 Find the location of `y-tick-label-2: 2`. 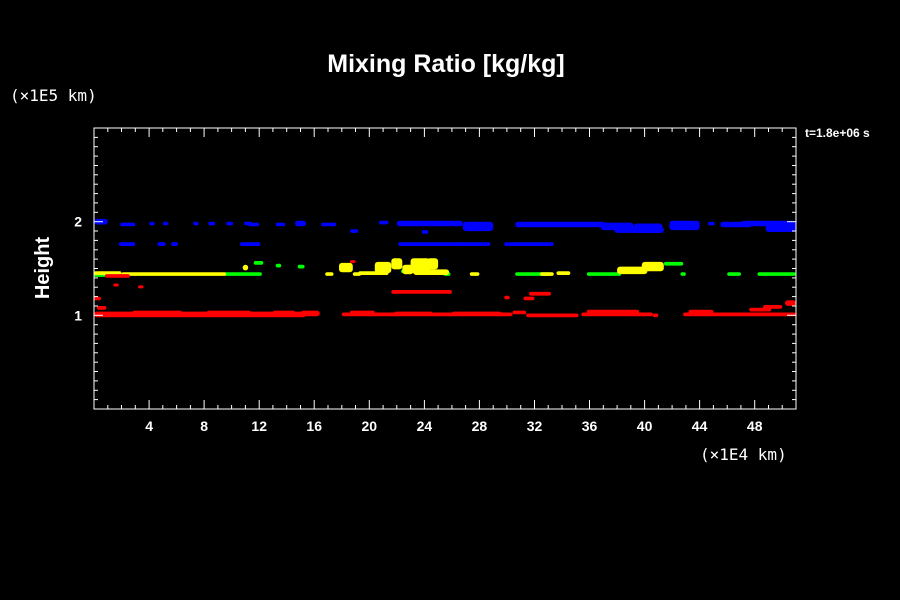

y-tick-label-2: 2 is located at coordinates (78, 222).